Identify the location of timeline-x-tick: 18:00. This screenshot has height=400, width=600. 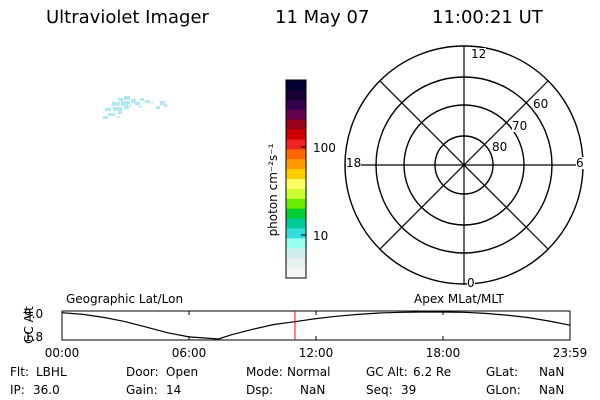
(443, 353).